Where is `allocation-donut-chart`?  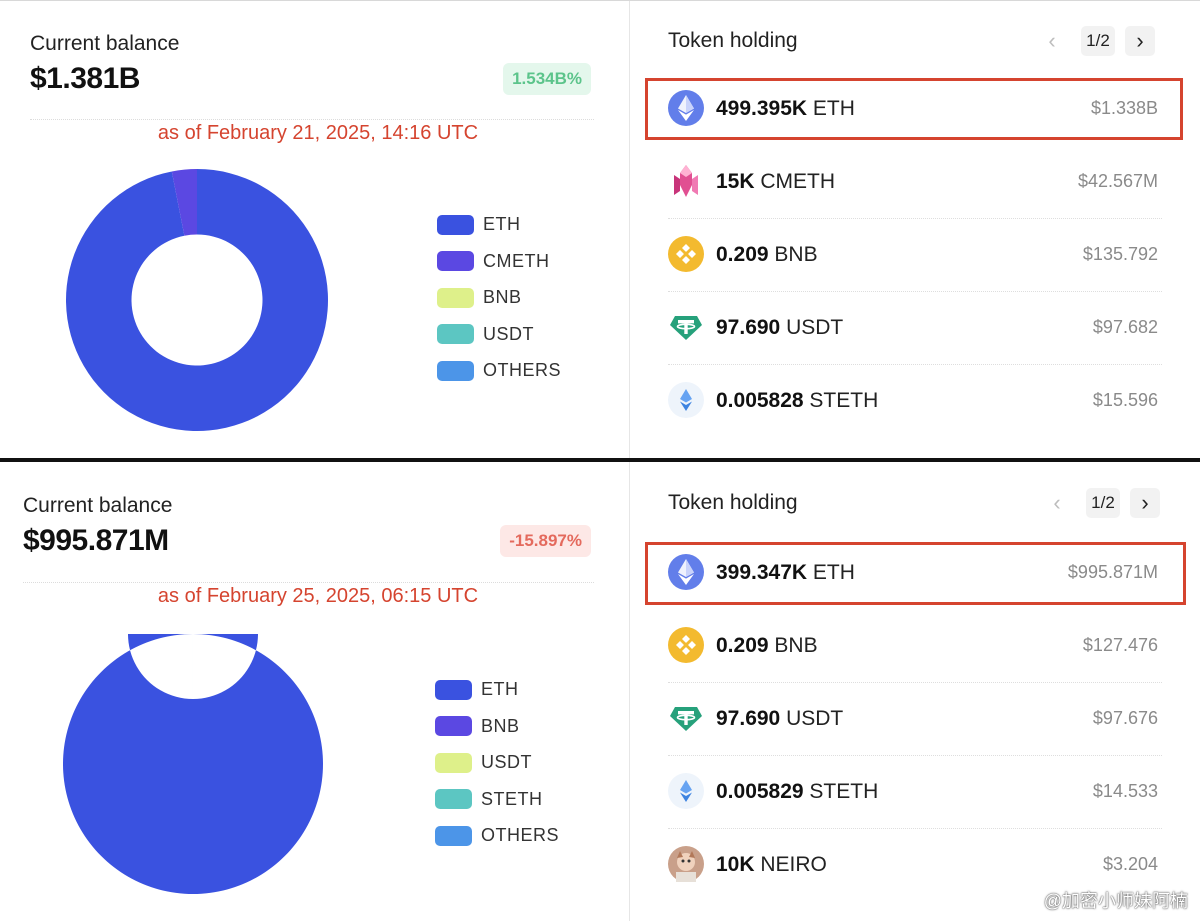 allocation-donut-chart is located at coordinates (193, 764).